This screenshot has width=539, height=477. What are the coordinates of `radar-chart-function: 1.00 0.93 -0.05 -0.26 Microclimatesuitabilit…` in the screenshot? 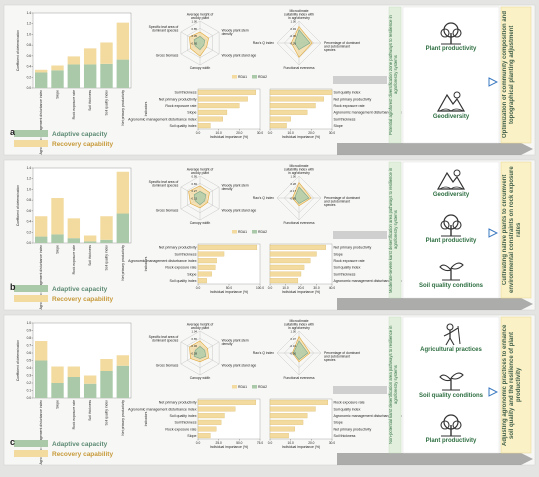 It's located at (306, 39).